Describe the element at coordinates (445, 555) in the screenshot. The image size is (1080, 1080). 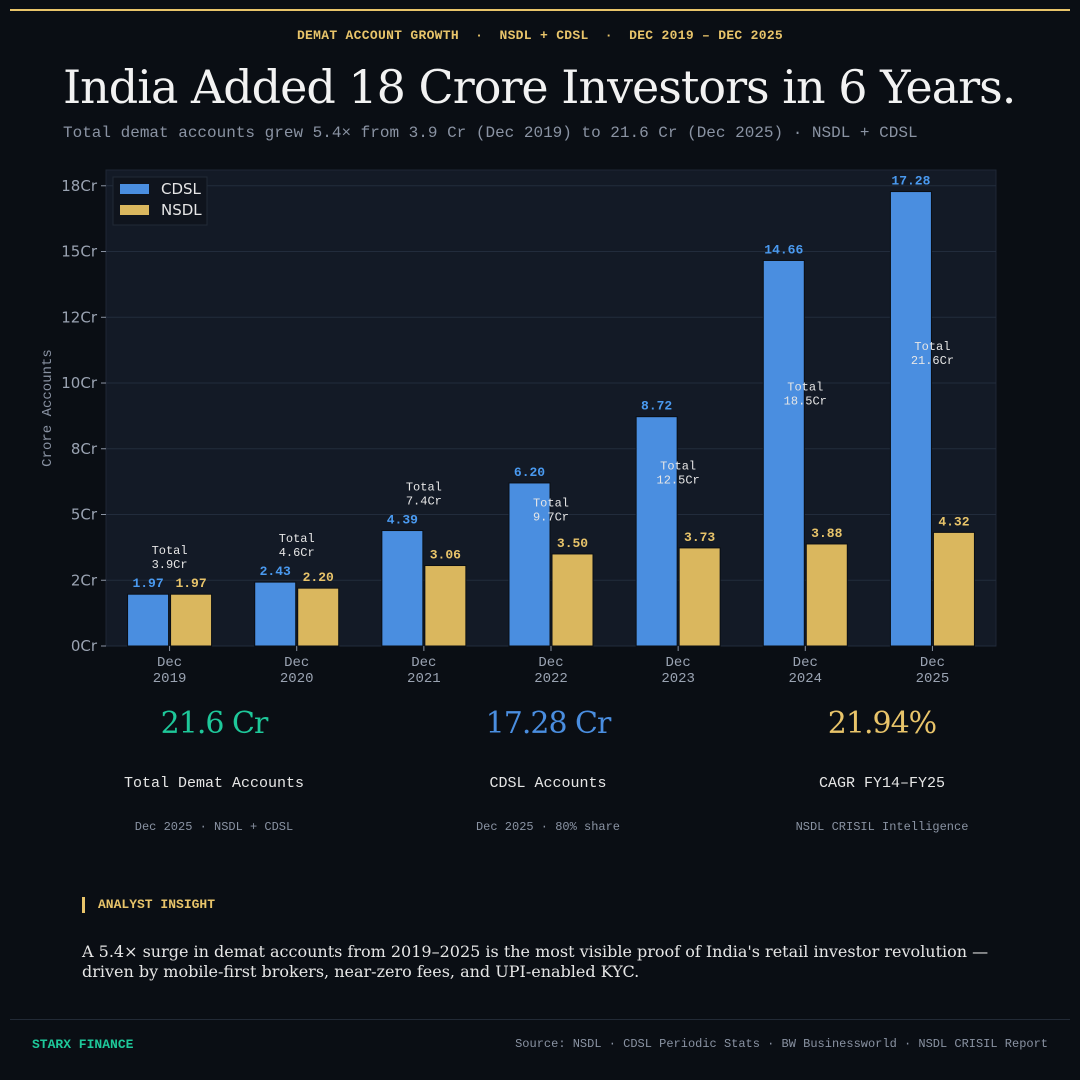
I see `data-label-nsdl: 3.06` at that location.